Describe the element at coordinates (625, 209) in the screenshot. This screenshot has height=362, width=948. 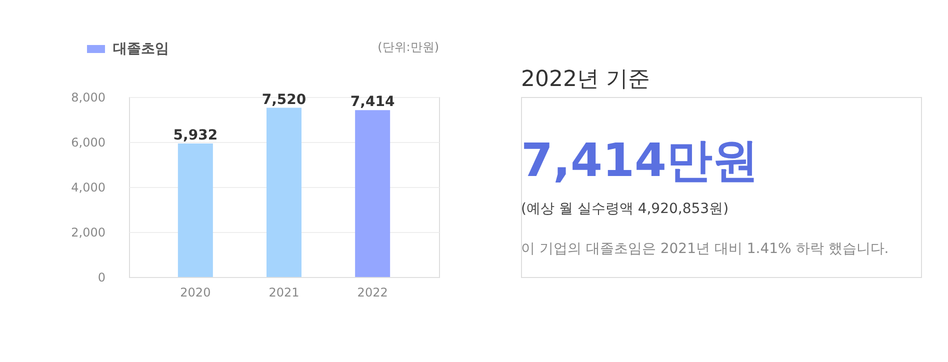
I see `text: (예상 월 실수령액 4,920,853원)` at that location.